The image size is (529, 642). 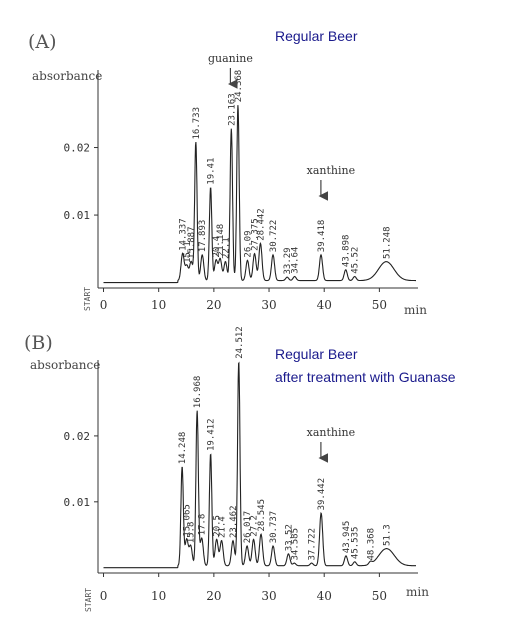 I want to click on peak-label: 17.893, so click(x=203, y=236).